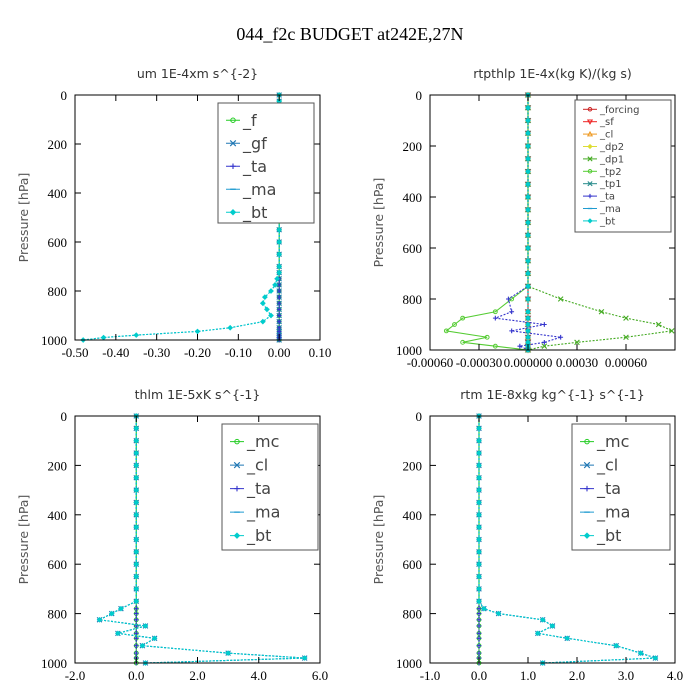 The height and width of the screenshot is (700, 700). What do you see at coordinates (552, 73) in the screenshot?
I see `panel-title: rtpthlp 1E-4x(kg K)/(kg s)` at bounding box center [552, 73].